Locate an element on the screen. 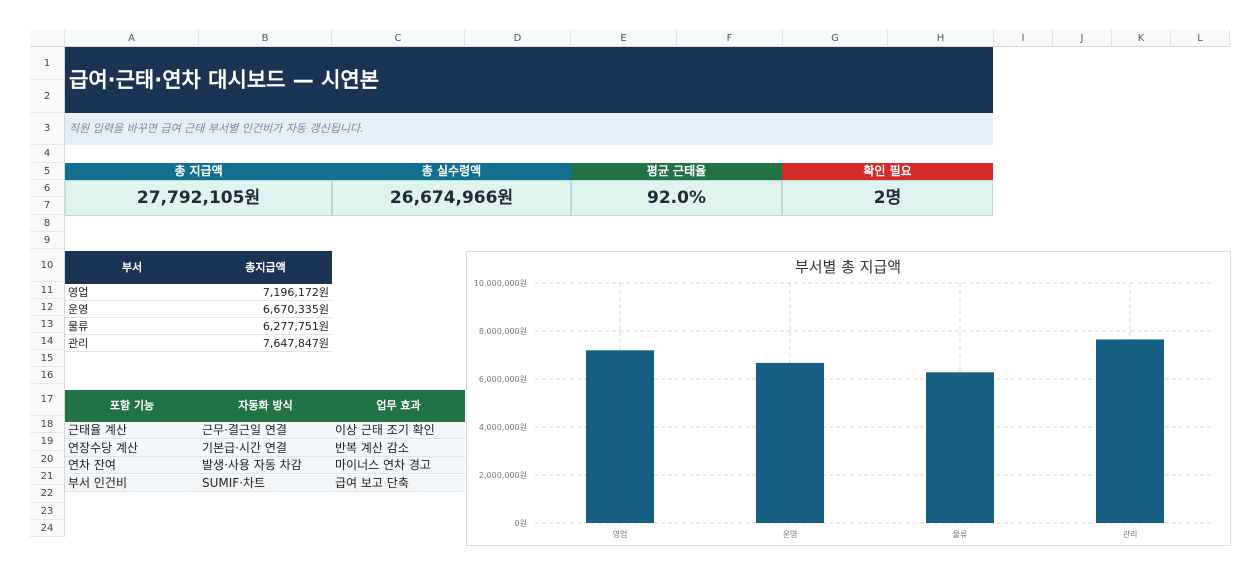 The width and height of the screenshot is (1260, 575). feature-header-method: 자동화 방식 is located at coordinates (265, 406).